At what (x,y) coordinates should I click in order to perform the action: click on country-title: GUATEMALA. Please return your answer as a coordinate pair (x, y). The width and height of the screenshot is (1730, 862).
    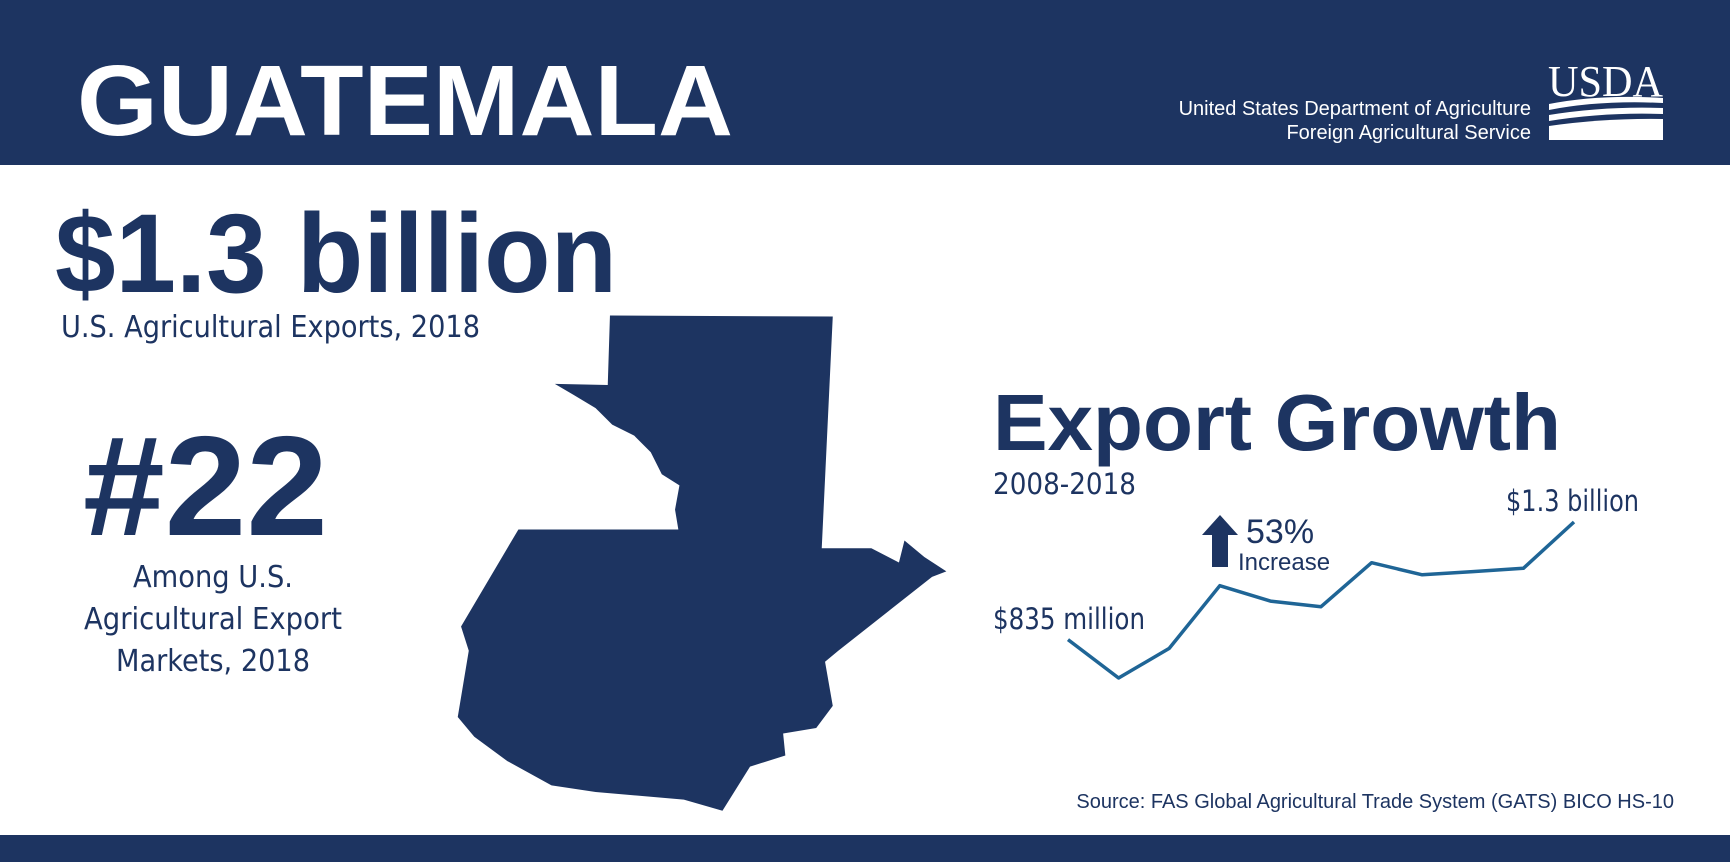
    Looking at the image, I should click on (405, 101).